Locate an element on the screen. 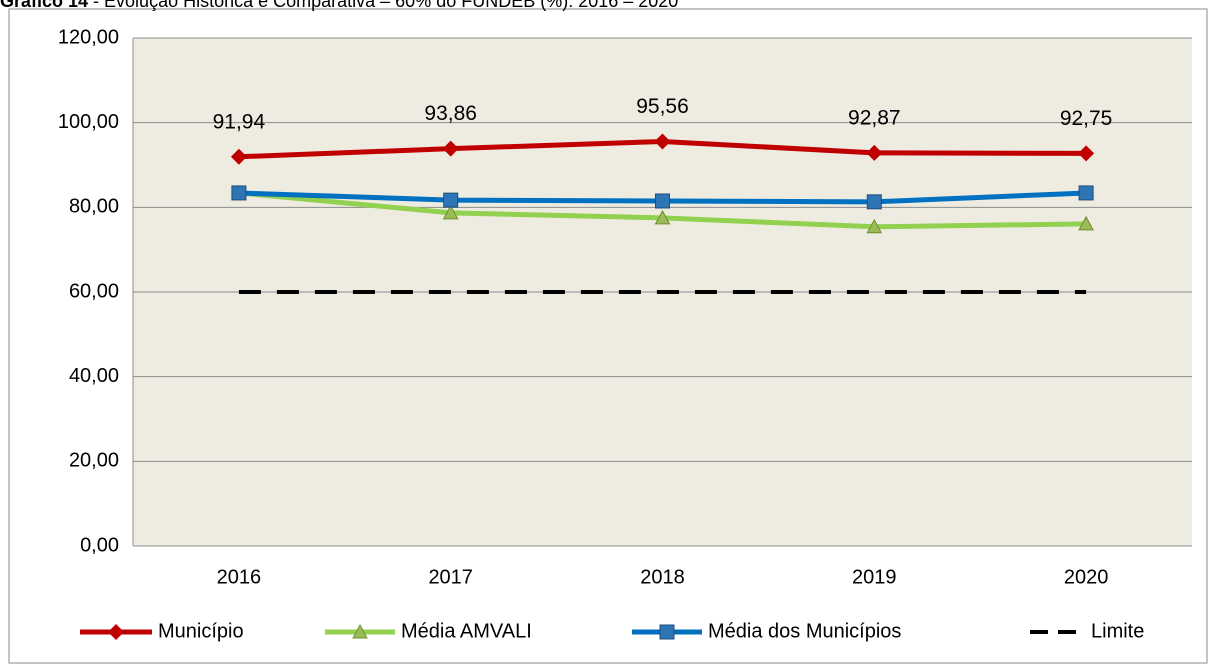 The image size is (1210, 664). y-tick-label: 120,00 is located at coordinates (88, 37).